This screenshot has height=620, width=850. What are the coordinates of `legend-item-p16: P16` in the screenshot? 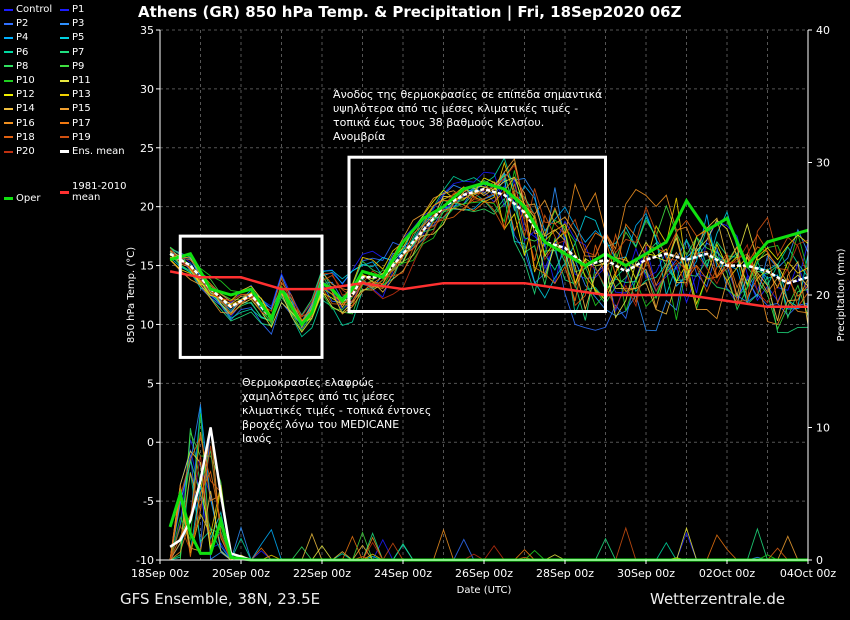 It's located at (19, 123).